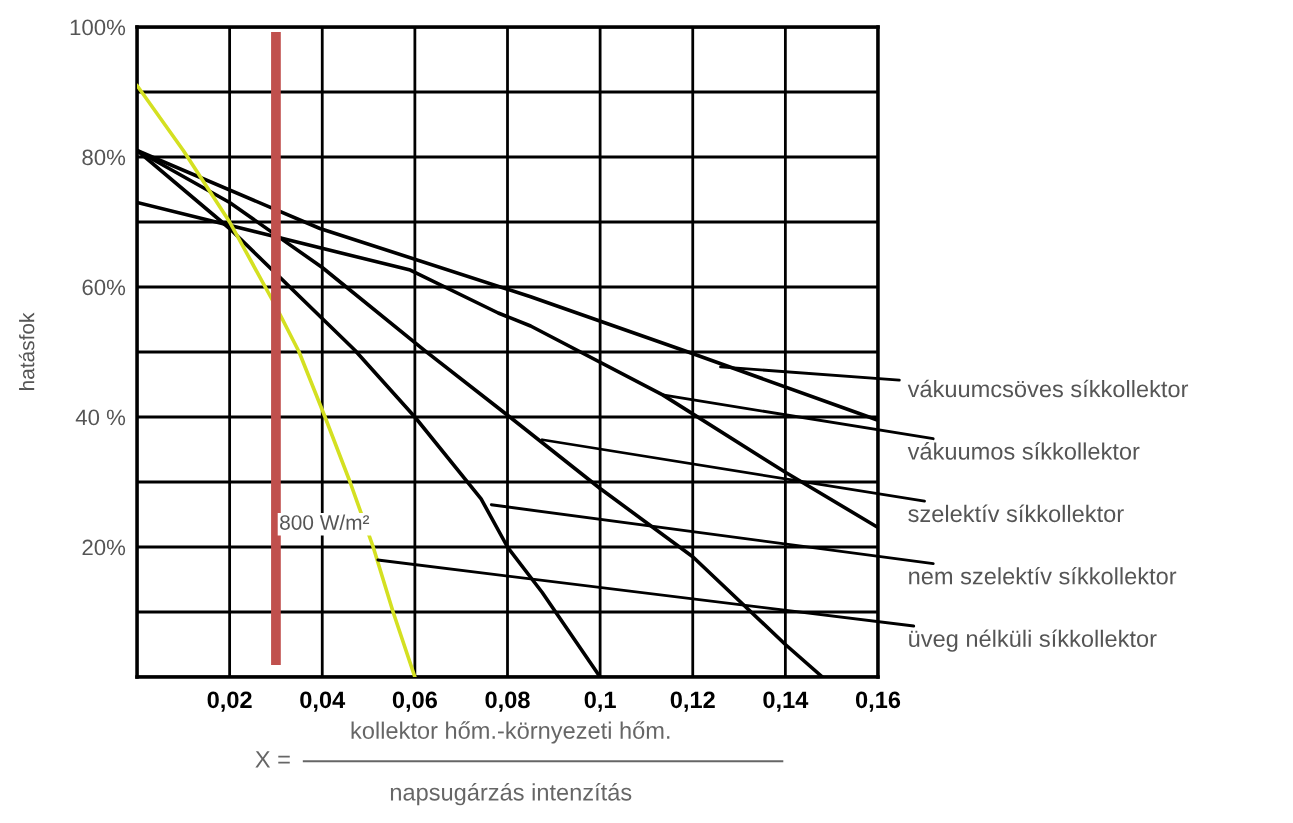 This screenshot has width=1293, height=823. What do you see at coordinates (26, 351) in the screenshot?
I see `y-axis-title: hatásfok` at bounding box center [26, 351].